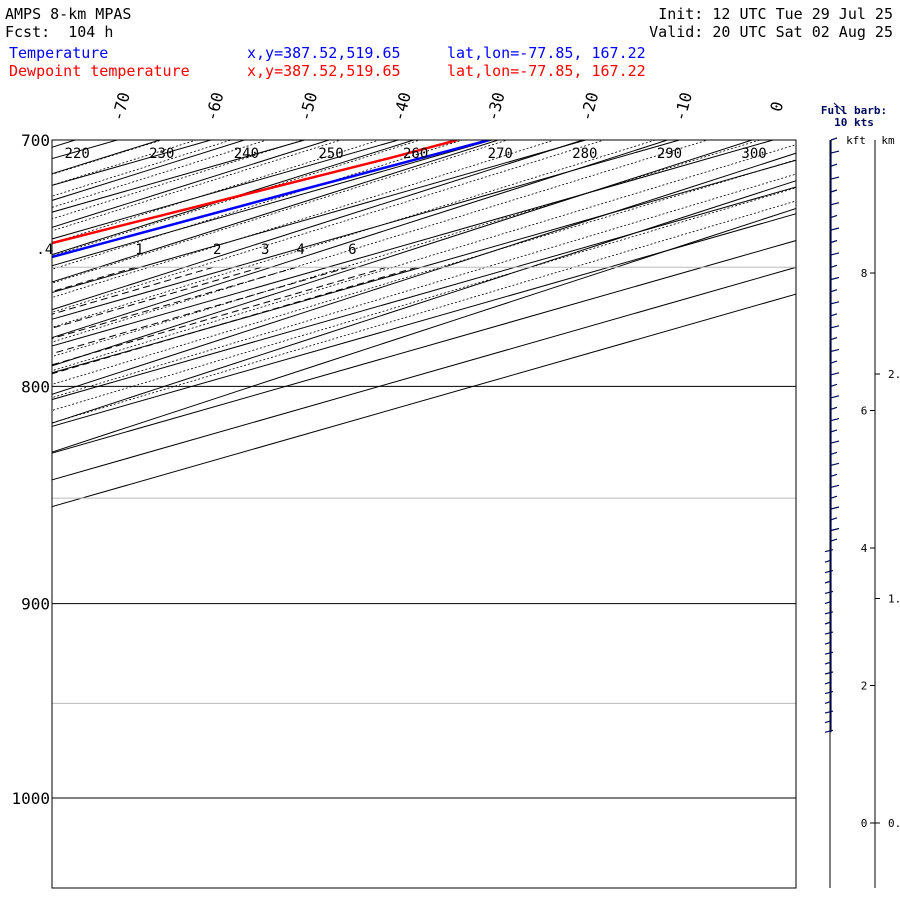 This screenshot has width=900, height=900. Describe the element at coordinates (246, 154) in the screenshot. I see `dry-adiabat-label: 240` at that location.